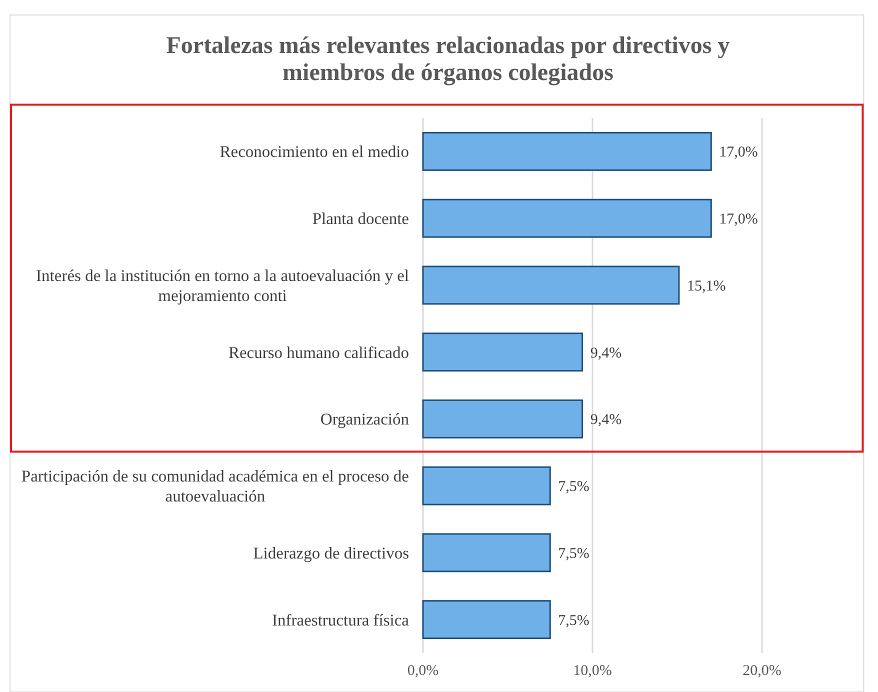  What do you see at coordinates (592, 671) in the screenshot?
I see `x-tick-label: 10,0%` at bounding box center [592, 671].